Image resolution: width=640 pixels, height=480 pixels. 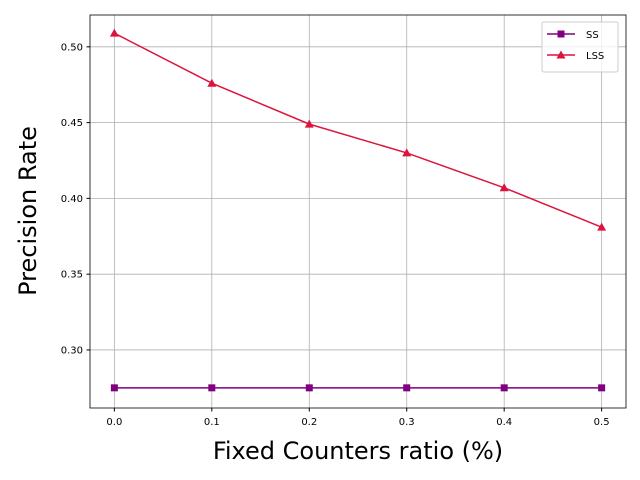 I want to click on y-tick-label: 0.30, so click(x=72, y=350).